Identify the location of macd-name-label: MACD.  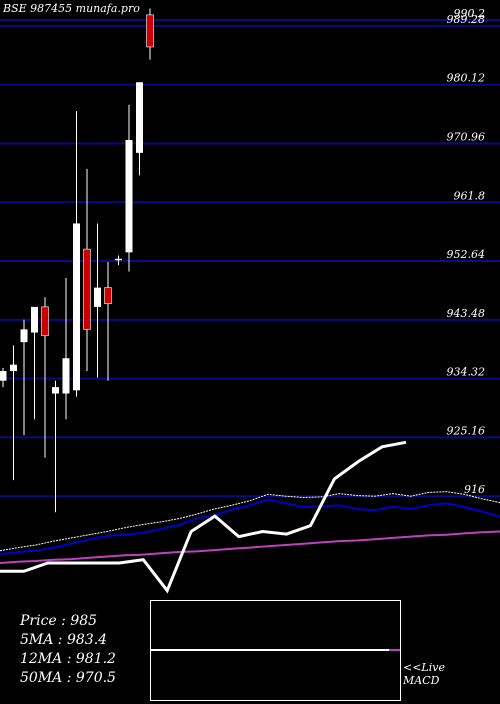
(421, 680).